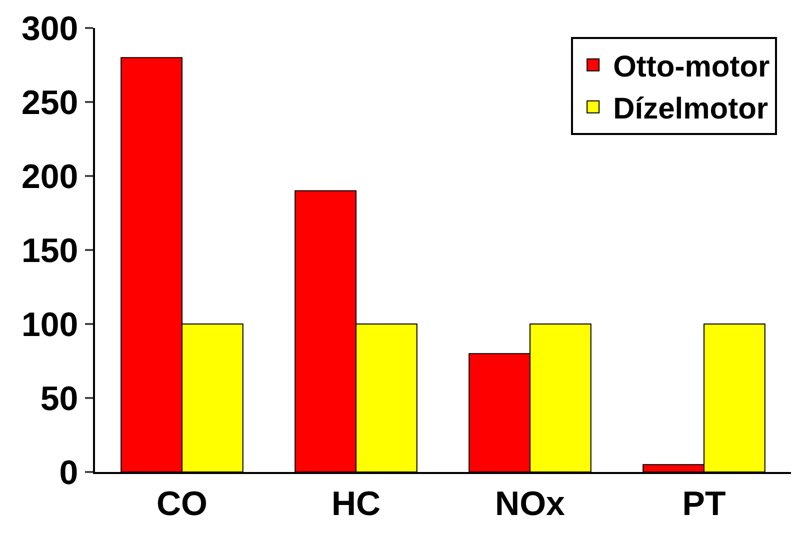 This screenshot has height=533, width=801. Describe the element at coordinates (704, 503) in the screenshot. I see `x-tick-label: PT` at that location.